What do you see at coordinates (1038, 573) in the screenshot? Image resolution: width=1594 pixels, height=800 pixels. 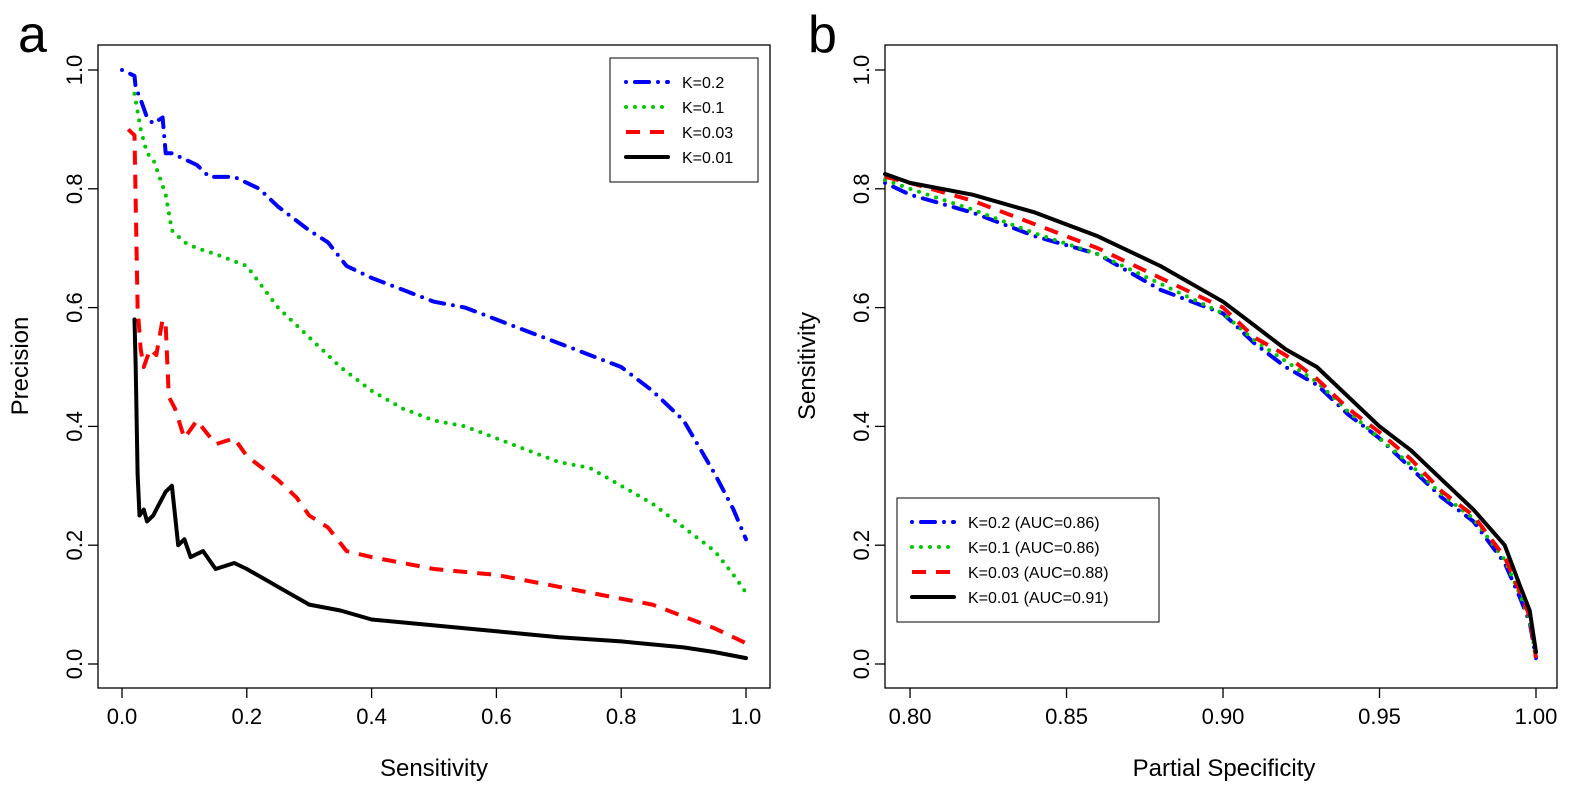 I see `panel-b-legend-label-2: K=0.03 (AUC=0.88)` at bounding box center [1038, 573].